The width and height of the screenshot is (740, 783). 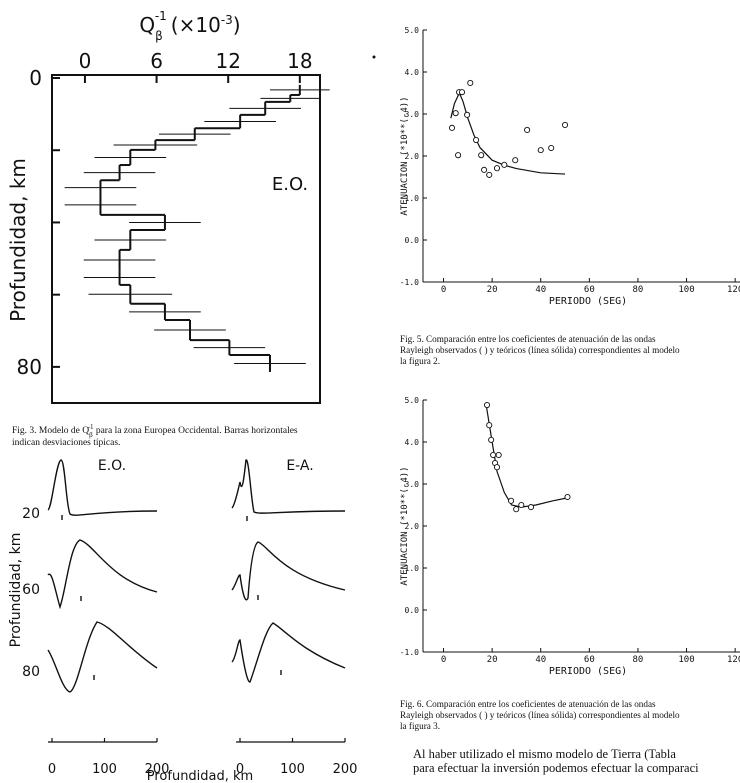 I want to click on x-axis-label: Qβ -1 (×10-3), so click(x=189, y=26).